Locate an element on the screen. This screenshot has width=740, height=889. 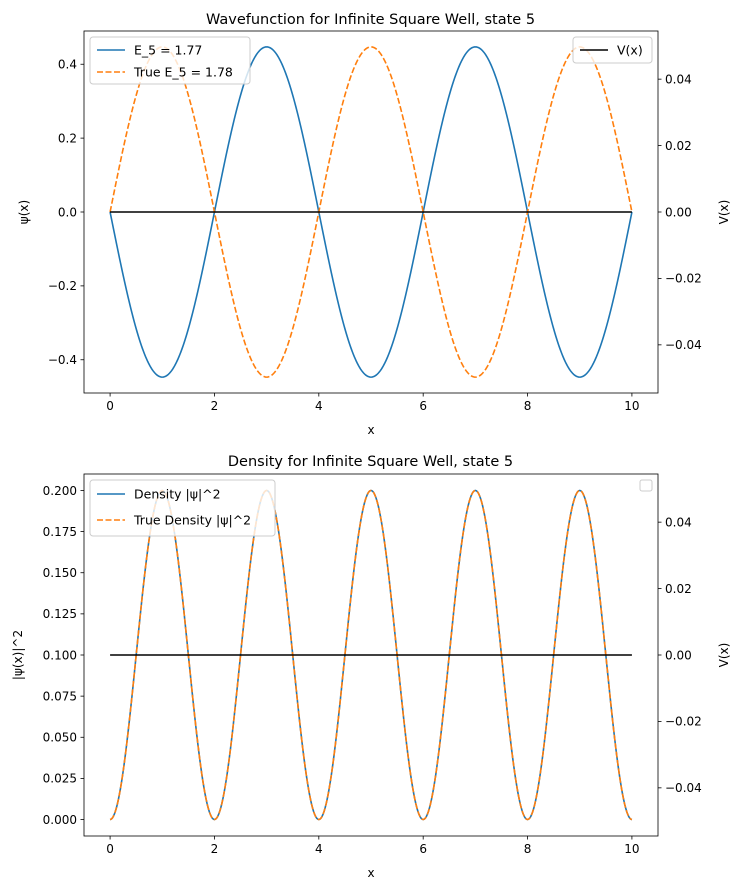
y-tick-label: 0.025 is located at coordinates (60, 779).